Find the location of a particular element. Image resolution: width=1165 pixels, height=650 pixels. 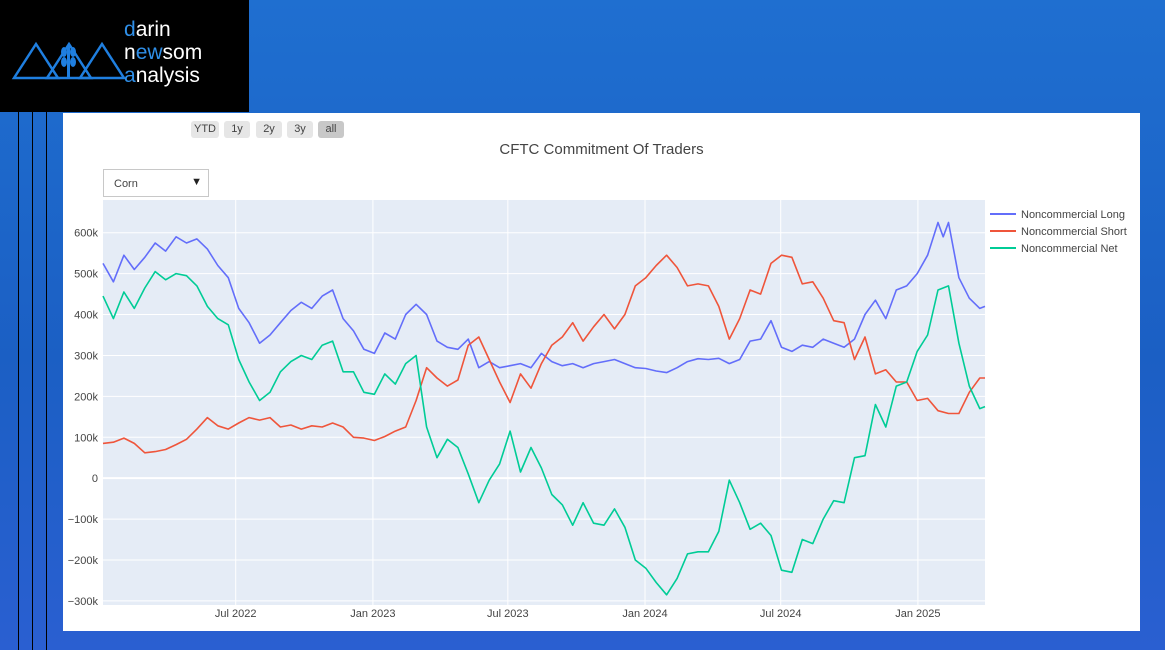

y-tick-label: −200k is located at coordinates (83, 561).